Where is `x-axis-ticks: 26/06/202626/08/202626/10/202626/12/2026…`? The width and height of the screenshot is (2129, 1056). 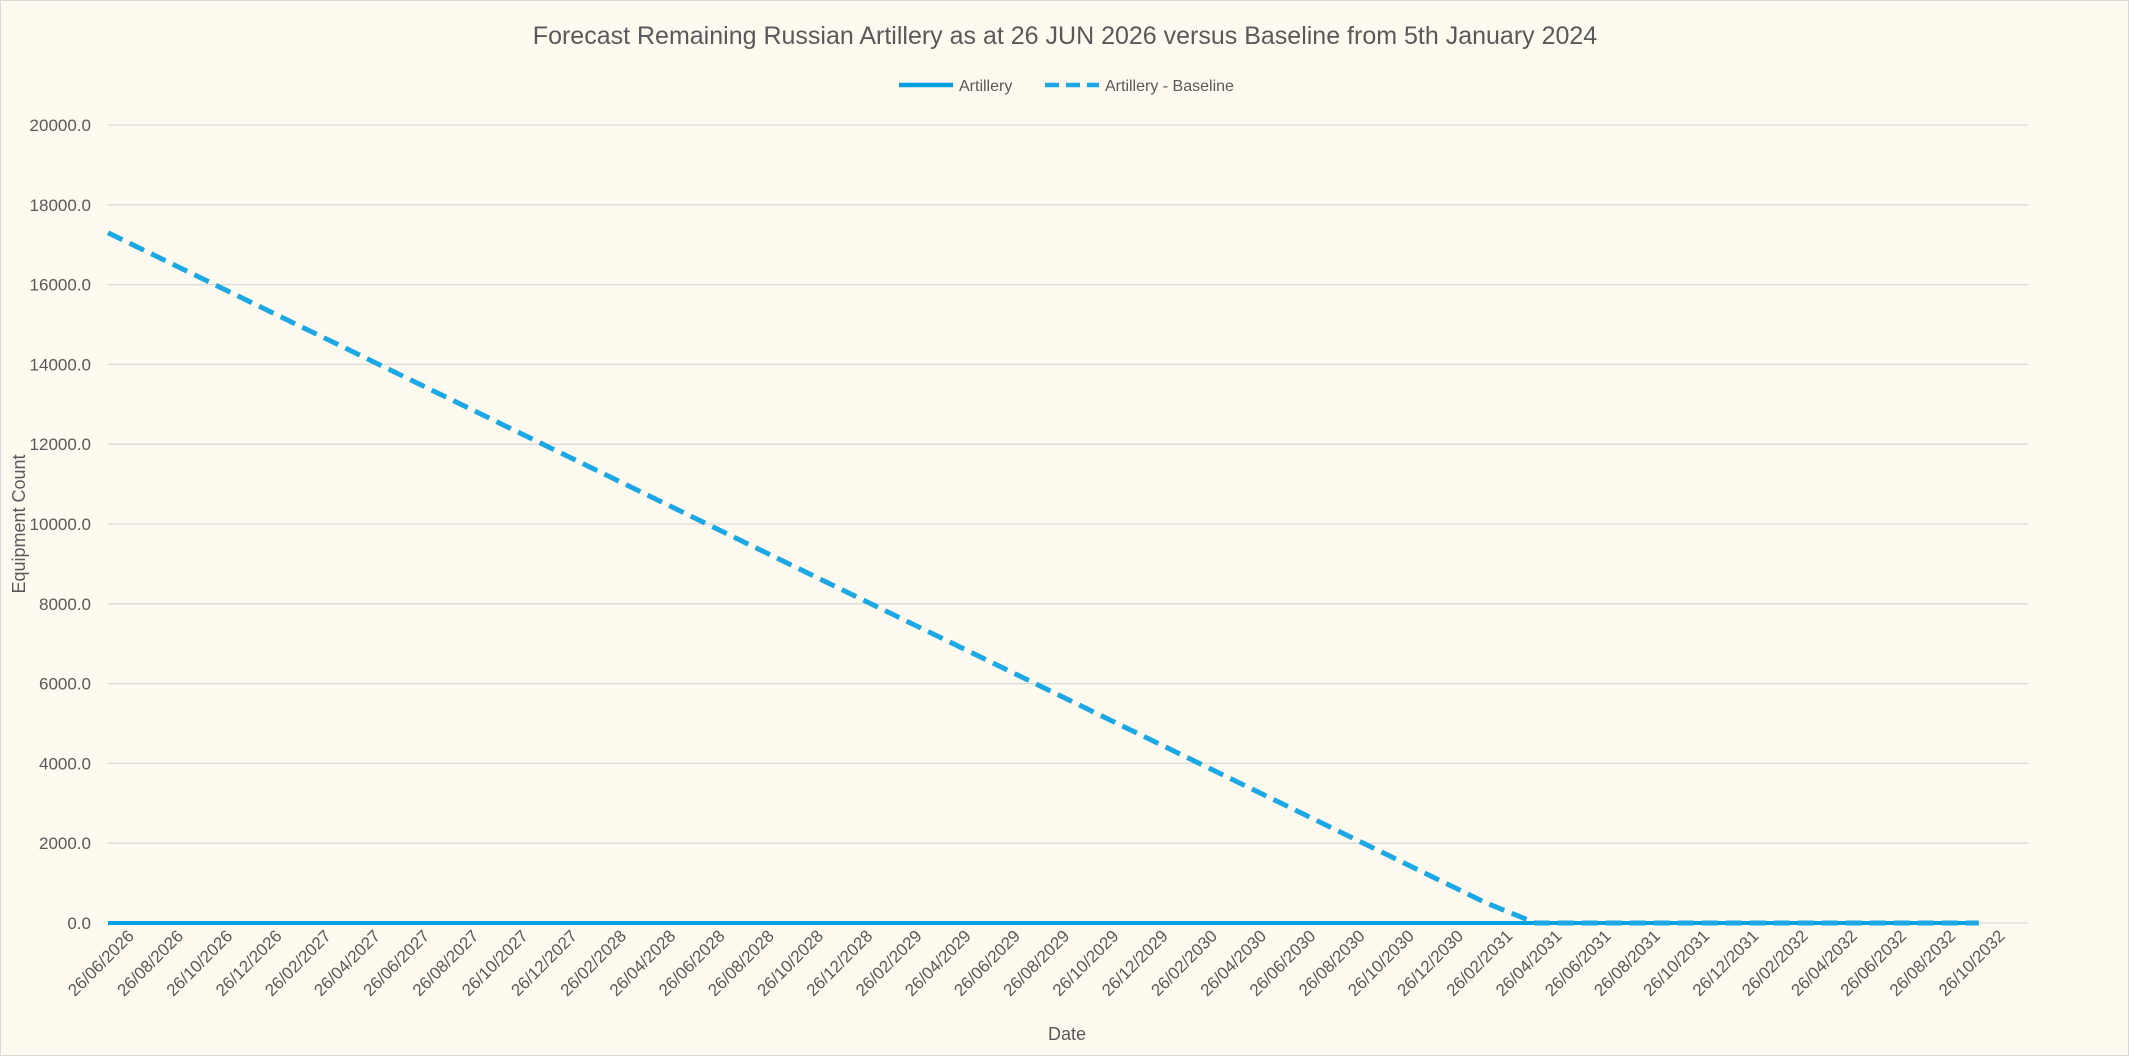 x-axis-ticks: 26/06/202626/08/202626/10/202626/12/2026… is located at coordinates (1036, 963).